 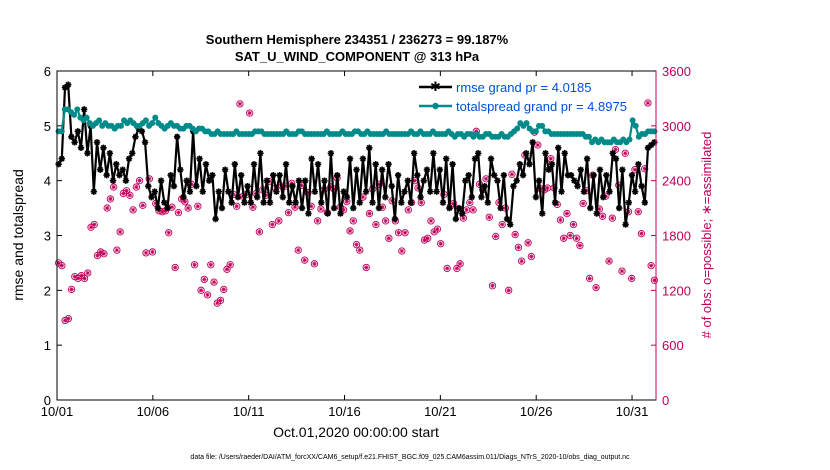 What do you see at coordinates (435, 86) in the screenshot?
I see `legend-rmse-marker: ✱` at bounding box center [435, 86].